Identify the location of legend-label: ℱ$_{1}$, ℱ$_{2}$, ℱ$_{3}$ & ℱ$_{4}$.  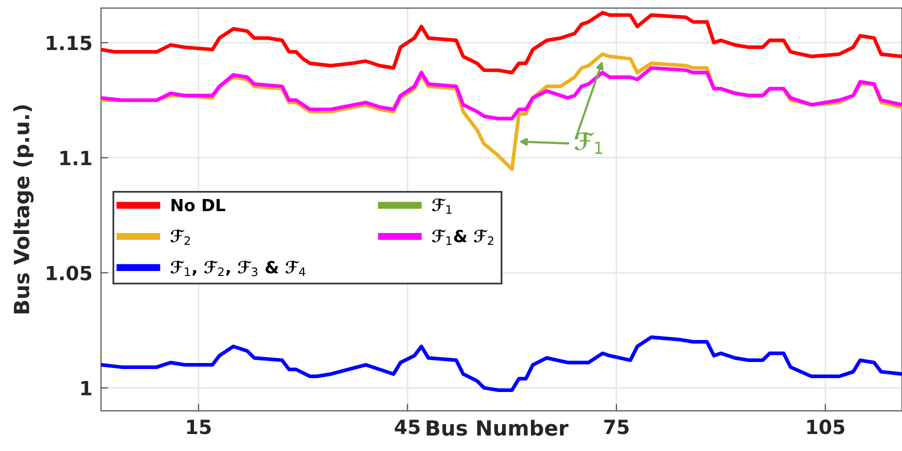
(238, 268).